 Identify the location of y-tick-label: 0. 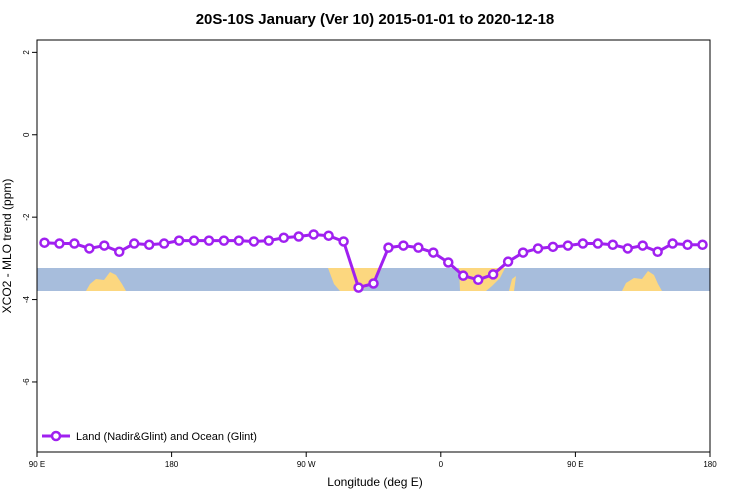
(26, 134).